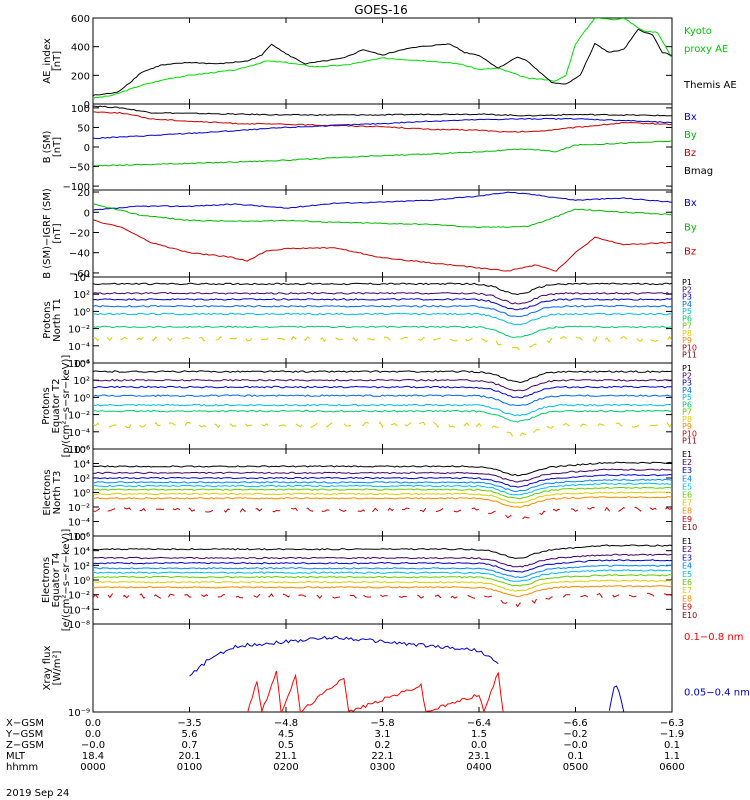 Image resolution: width=750 pixels, height=800 pixels. What do you see at coordinates (687, 404) in the screenshot?
I see `legend-item: P6` at bounding box center [687, 404].